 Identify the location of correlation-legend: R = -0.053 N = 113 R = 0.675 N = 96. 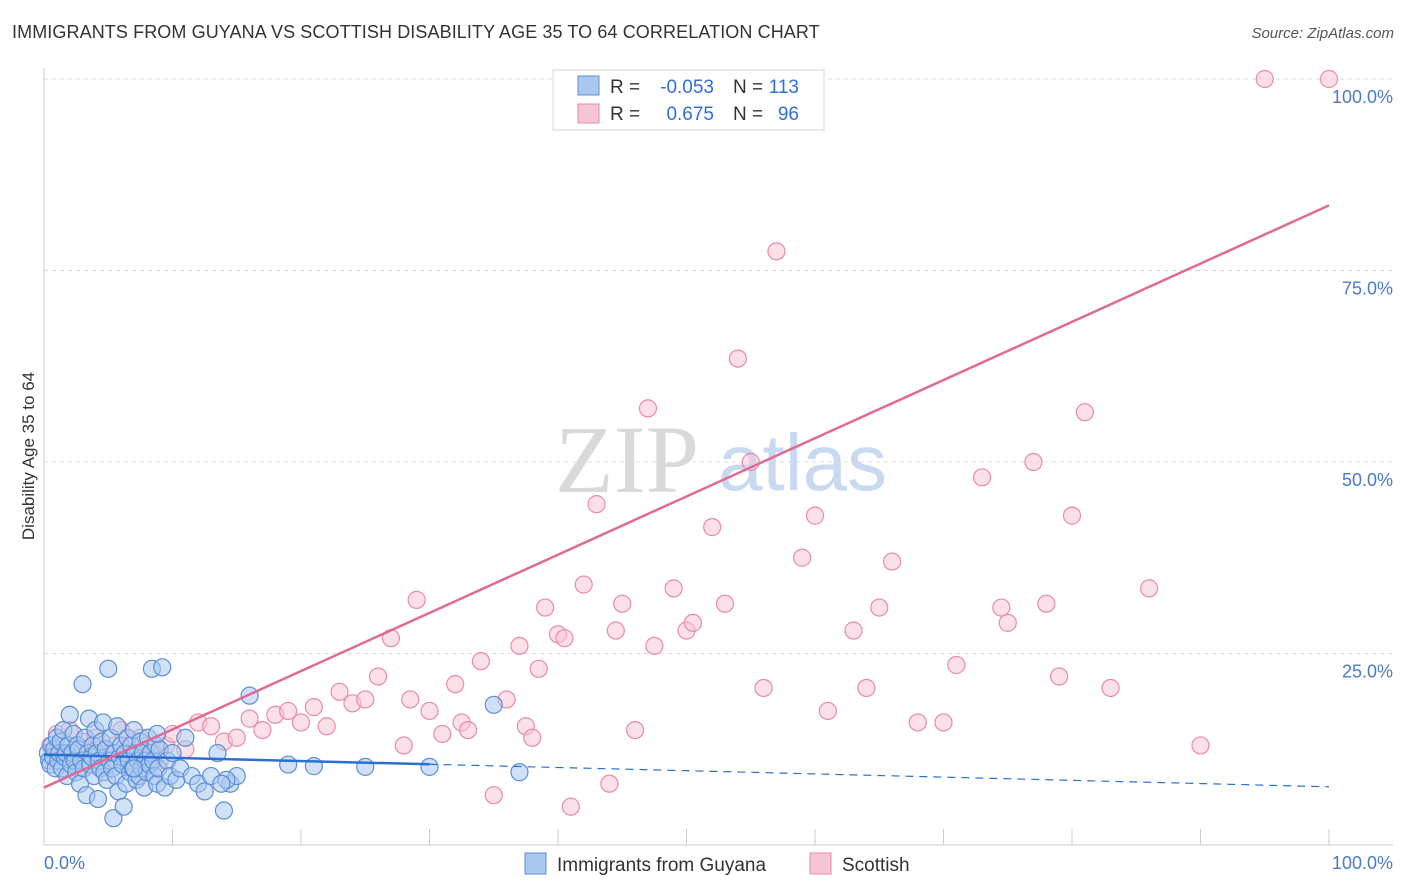
(688, 100).